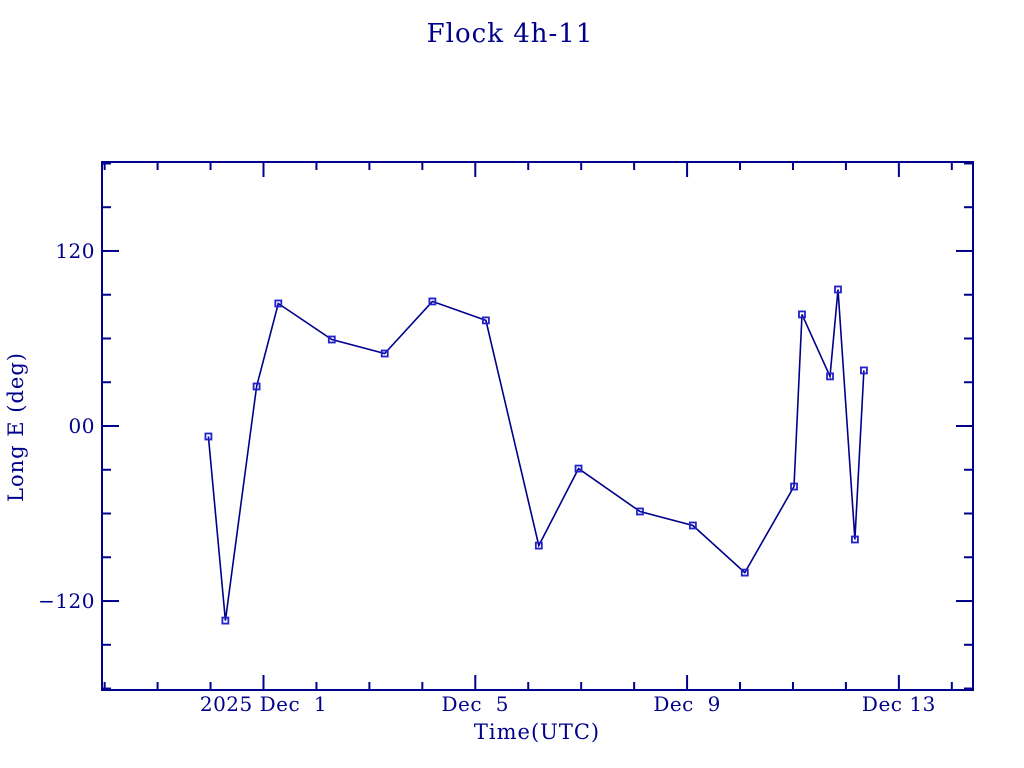 This screenshot has height=768, width=1024. What do you see at coordinates (66, 601) in the screenshot?
I see `y-tick-label: −120` at bounding box center [66, 601].